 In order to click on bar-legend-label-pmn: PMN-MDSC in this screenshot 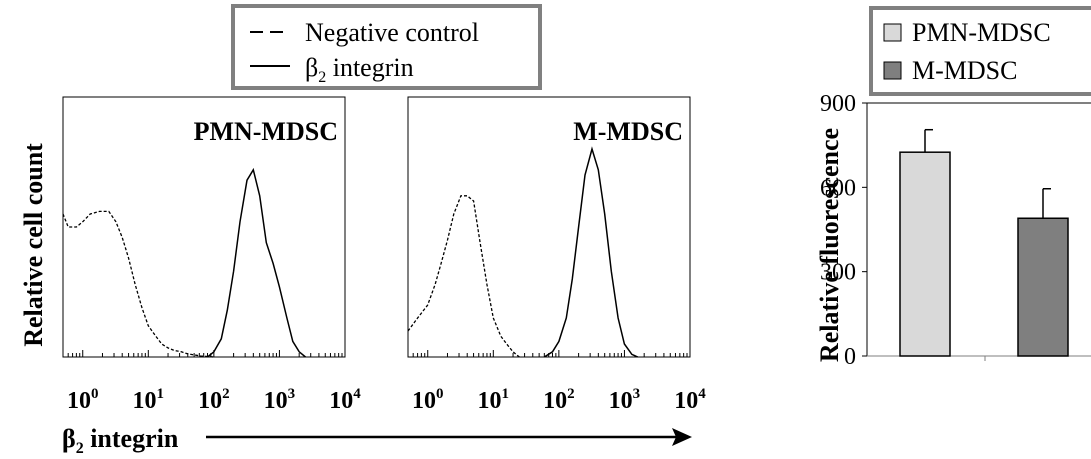, I will do `click(981, 32)`.